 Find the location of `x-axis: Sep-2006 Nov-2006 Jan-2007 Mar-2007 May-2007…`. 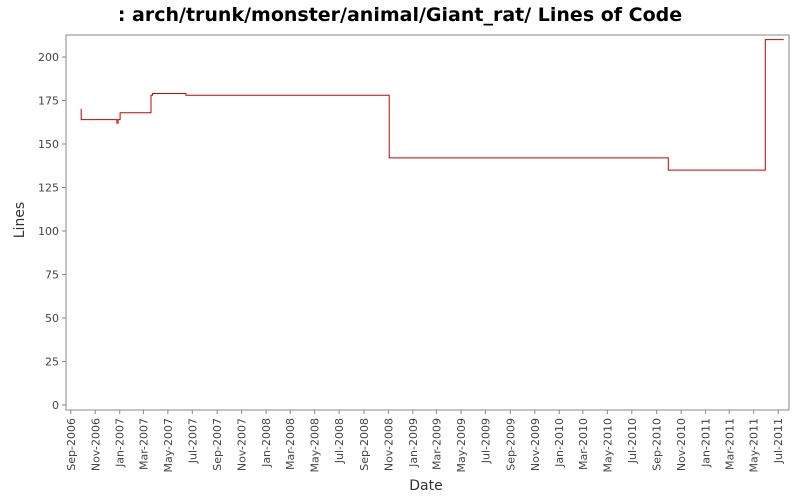

x-axis: Sep-2006 Nov-2006 Jan-2007 Mar-2007 May-2007… is located at coordinates (425, 441).